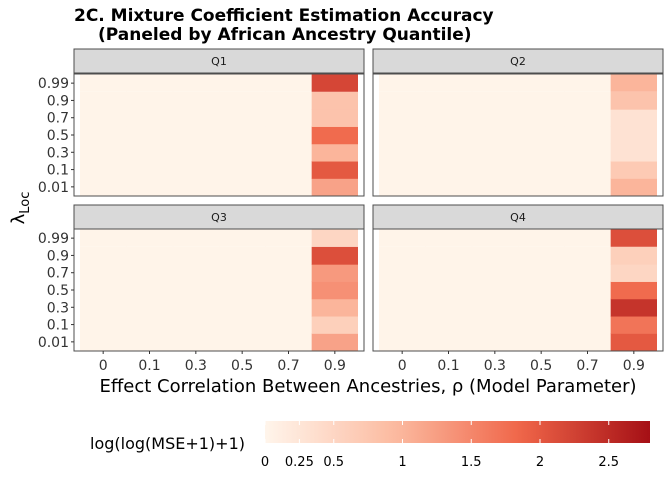 This screenshot has width=672, height=480. What do you see at coordinates (219, 278) in the screenshot?
I see `panel-q3: Q3` at bounding box center [219, 278].